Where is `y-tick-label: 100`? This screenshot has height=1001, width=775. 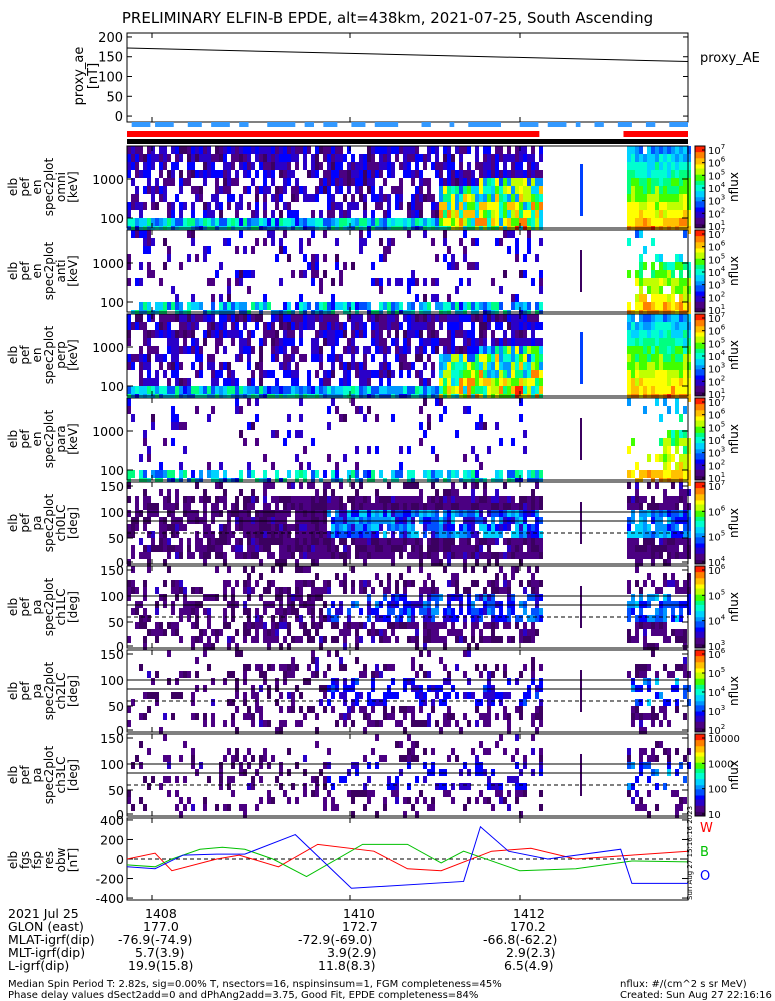
y-tick-label: 100 is located at coordinates (112, 302).